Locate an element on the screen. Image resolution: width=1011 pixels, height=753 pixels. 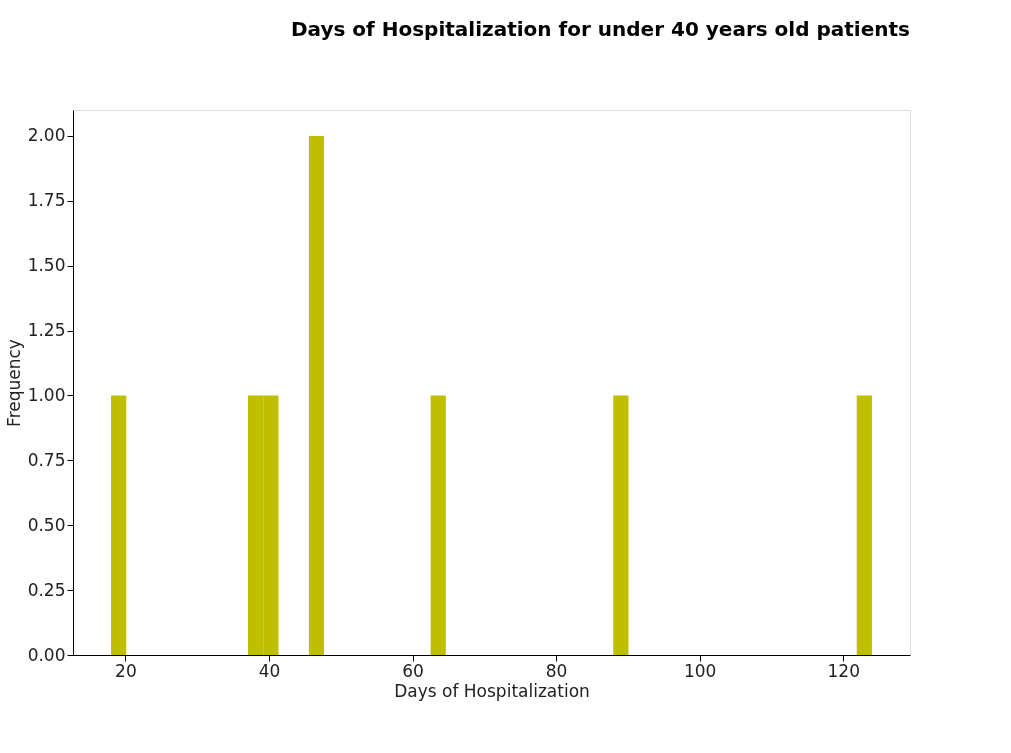
x-tick-label: 40 is located at coordinates (269, 670).